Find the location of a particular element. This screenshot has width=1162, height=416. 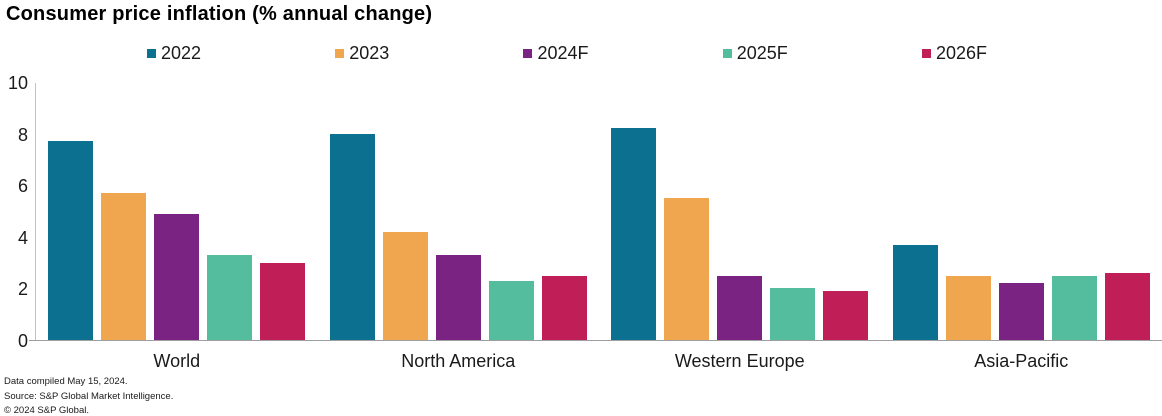

legend: 2022 2023 2024F 2025F 2026F is located at coordinates (567, 53).